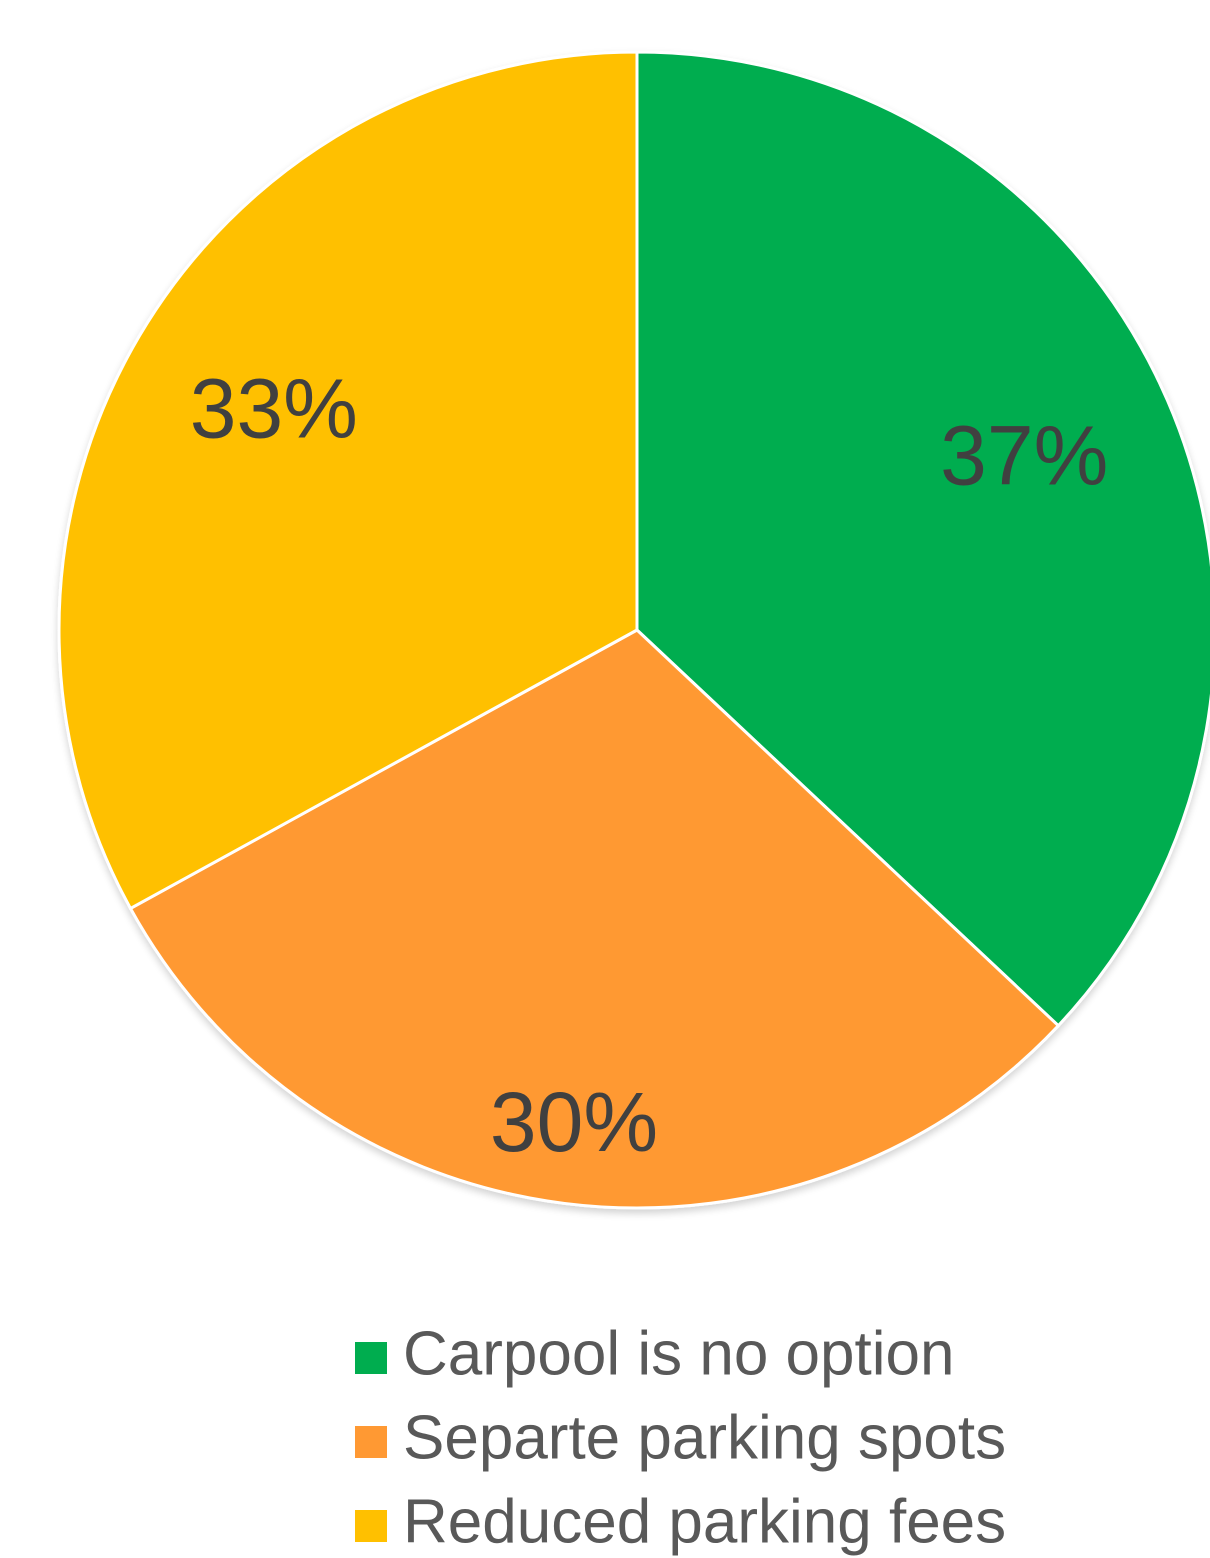 The height and width of the screenshot is (1558, 1210). Describe the element at coordinates (704, 1437) in the screenshot. I see `legend-label-2: Separte parking spots` at that location.